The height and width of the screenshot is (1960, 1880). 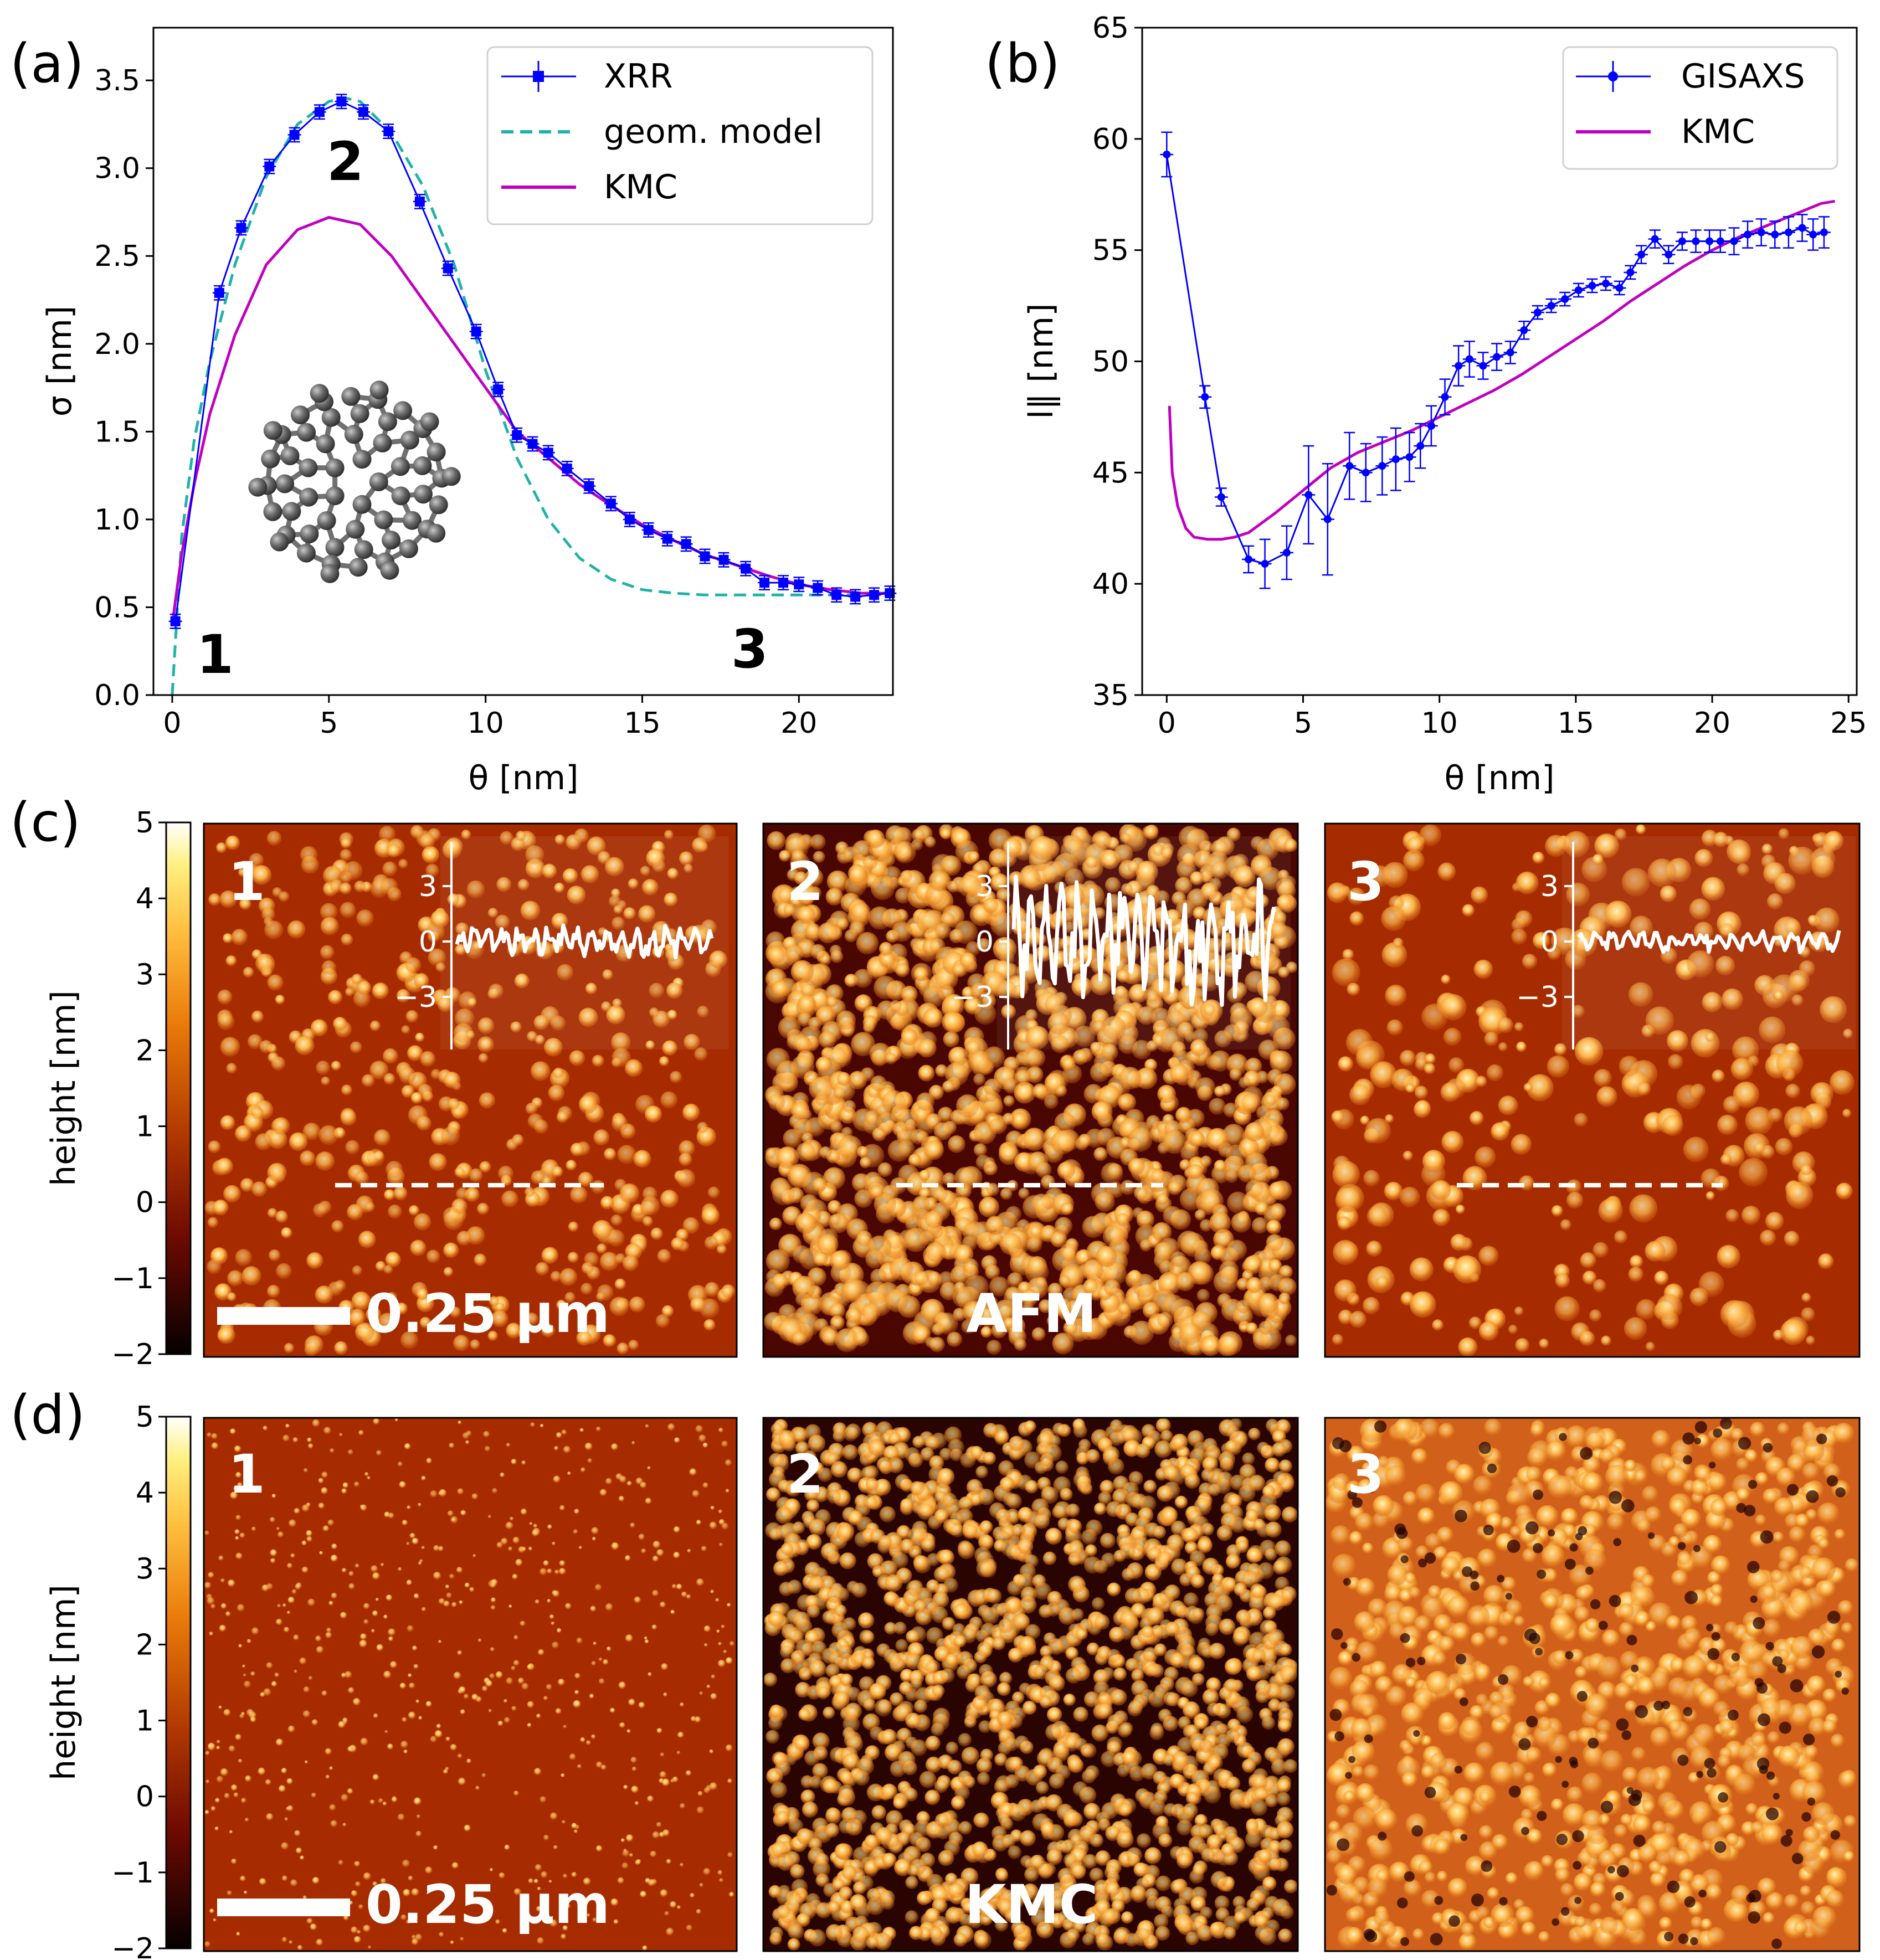 What do you see at coordinates (1848, 723) in the screenshot?
I see `x-tick-label: 25` at bounding box center [1848, 723].